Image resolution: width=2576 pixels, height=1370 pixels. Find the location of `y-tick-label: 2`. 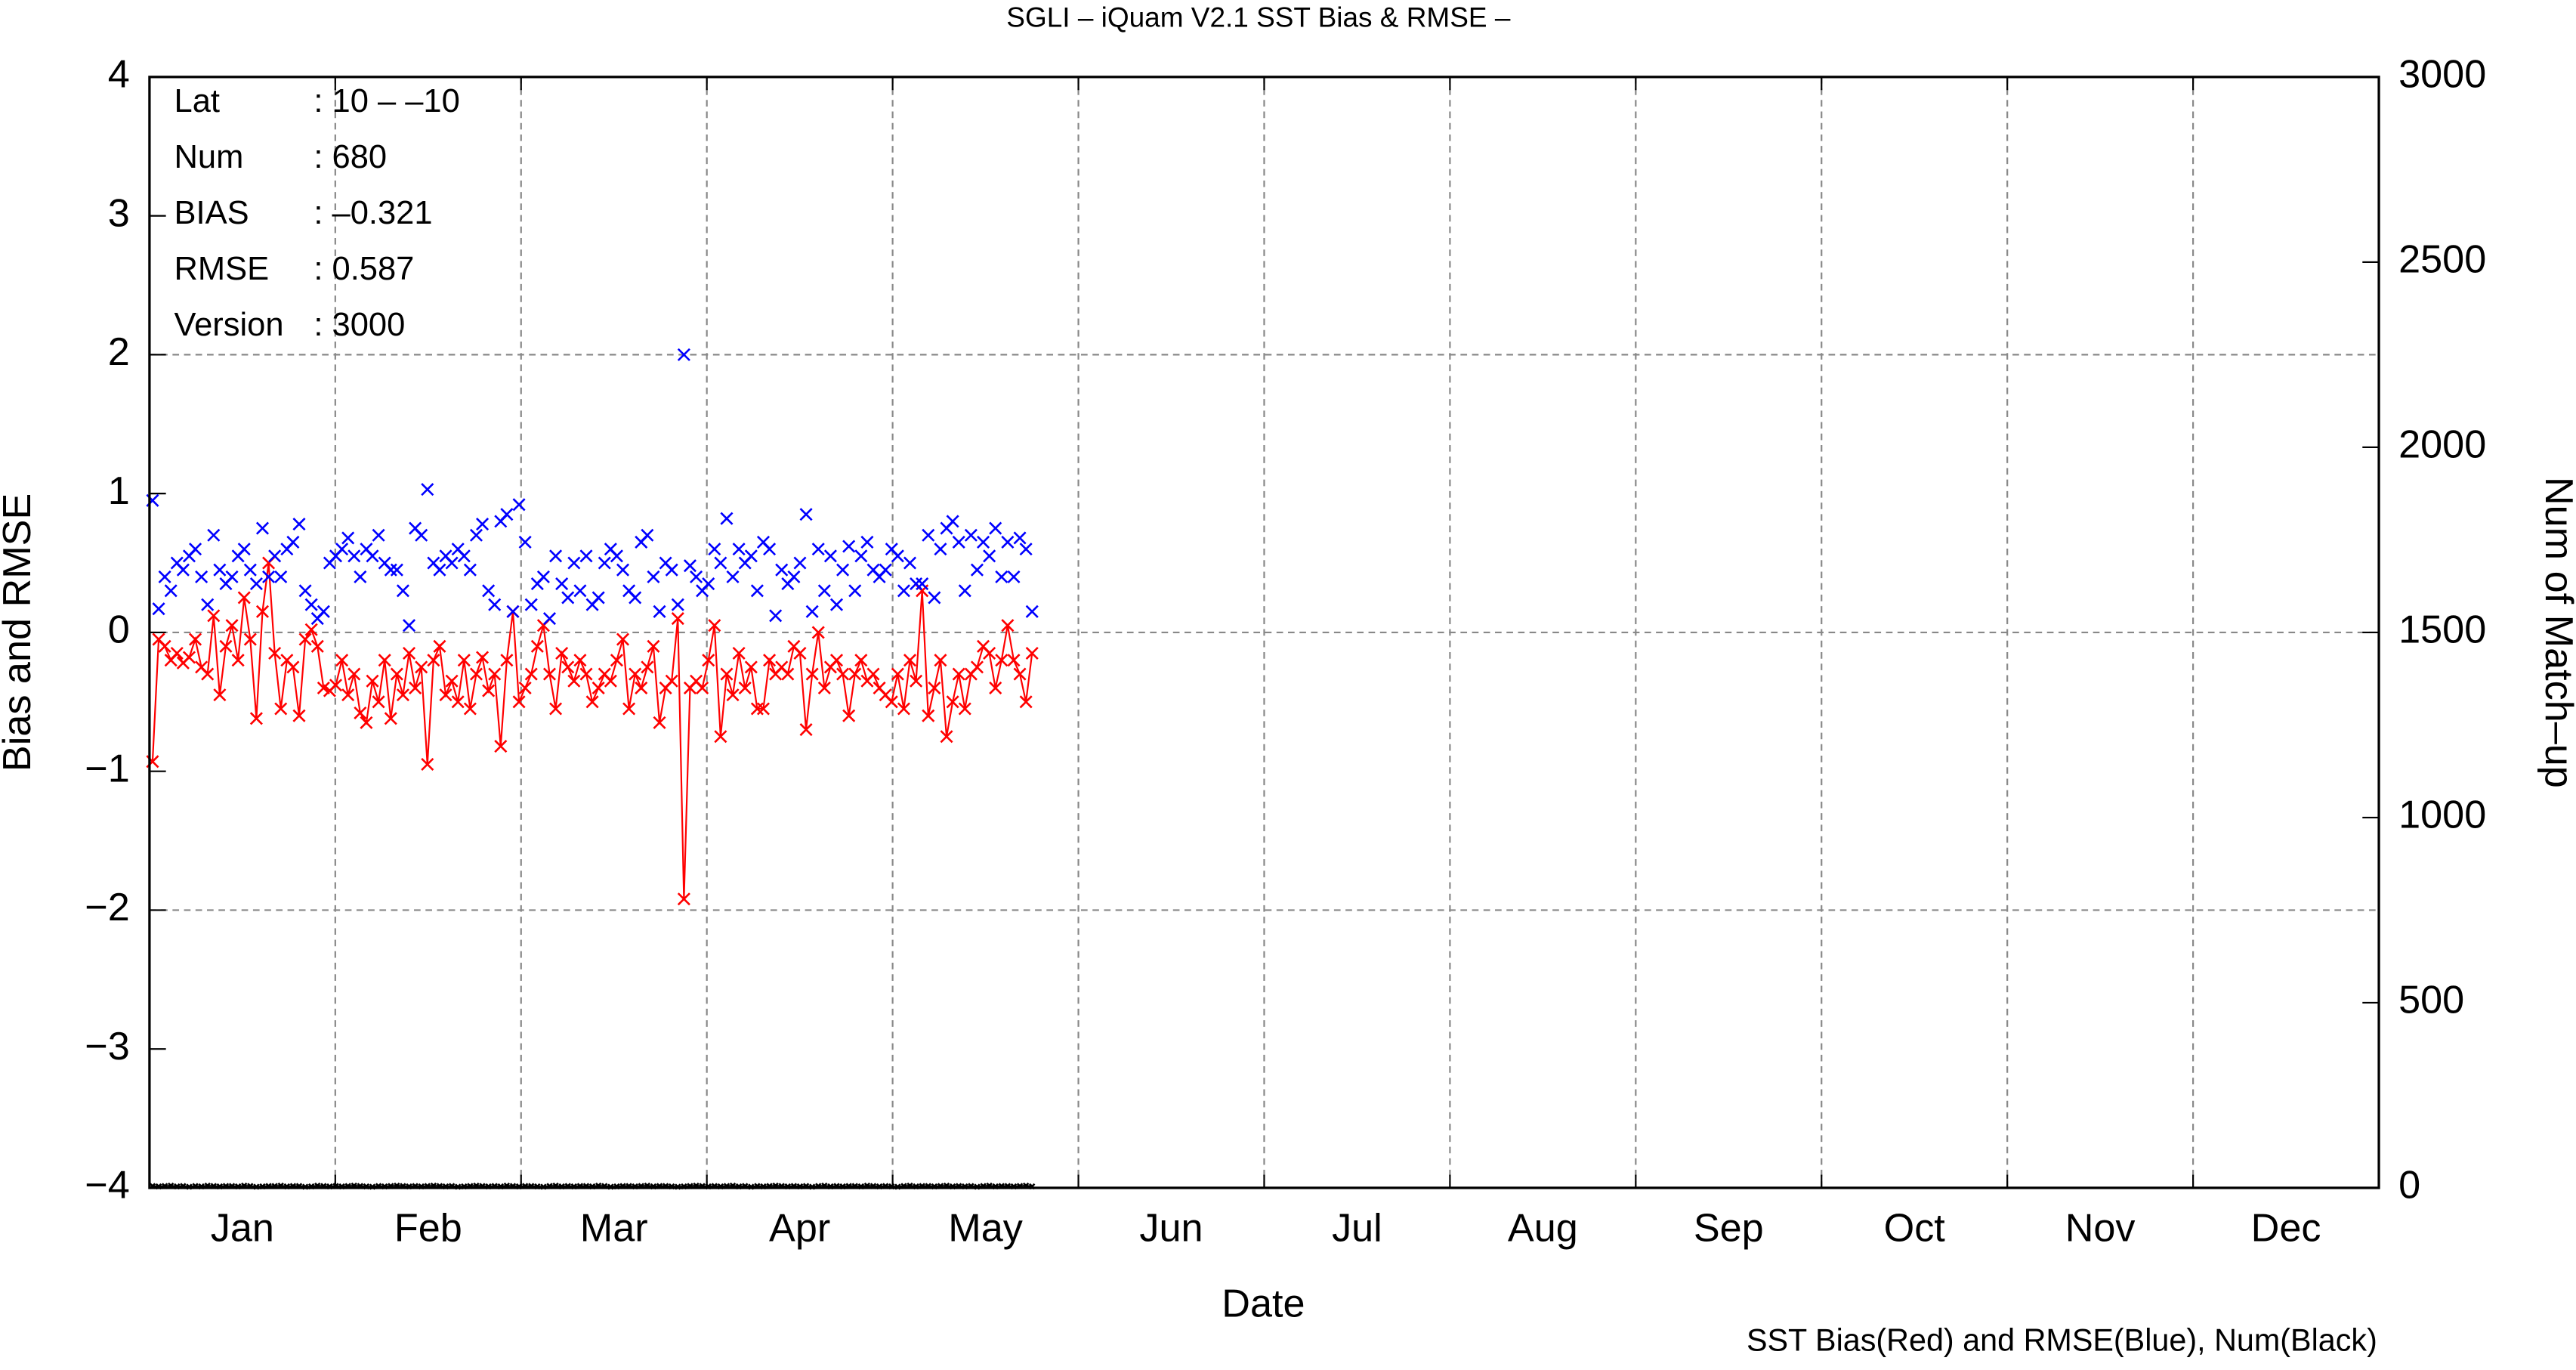

y-tick-label: 2 is located at coordinates (119, 352).